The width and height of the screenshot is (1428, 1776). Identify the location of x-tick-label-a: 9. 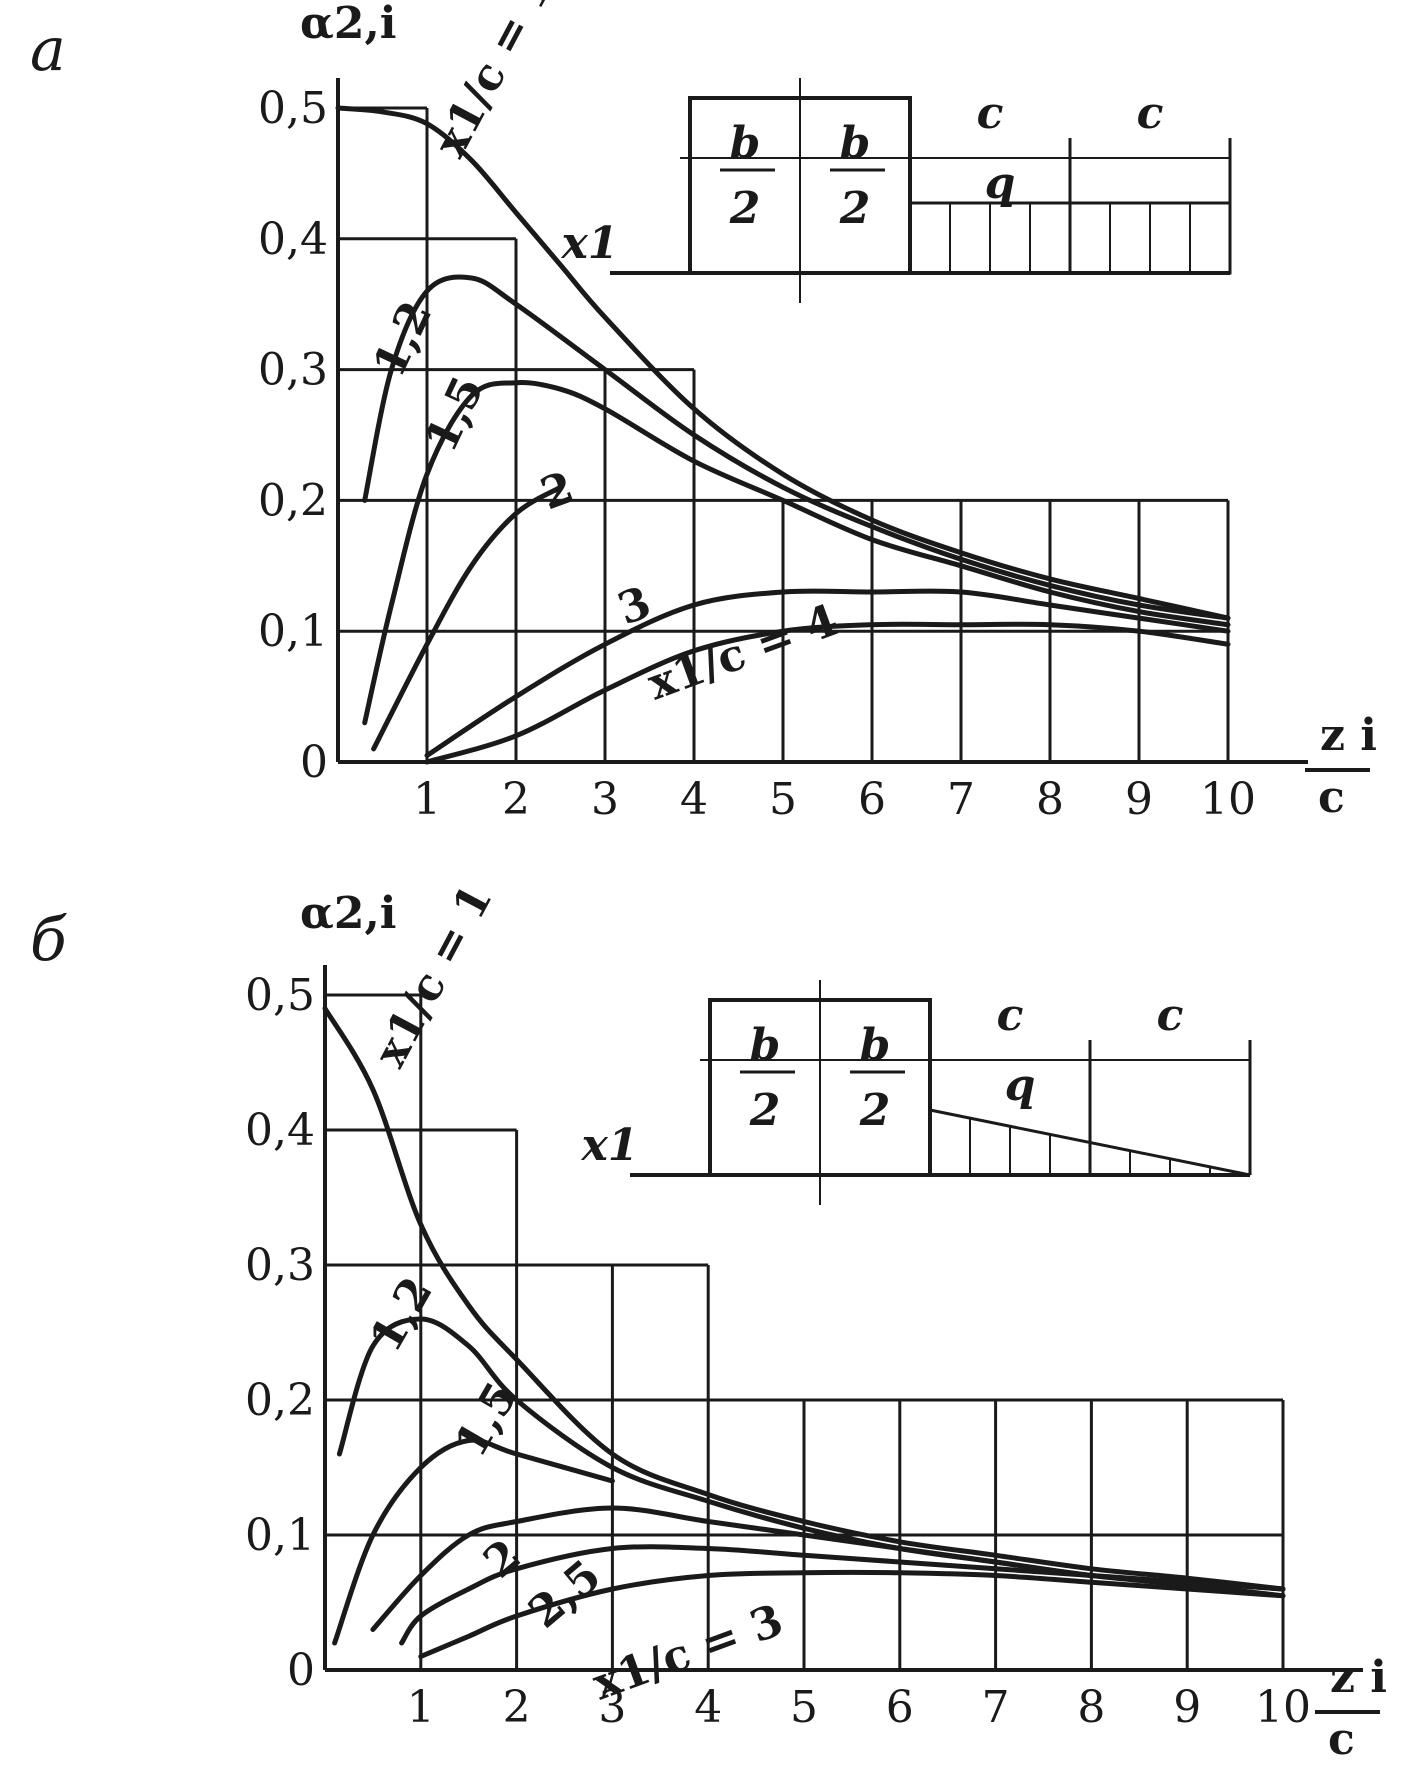
(1139, 799).